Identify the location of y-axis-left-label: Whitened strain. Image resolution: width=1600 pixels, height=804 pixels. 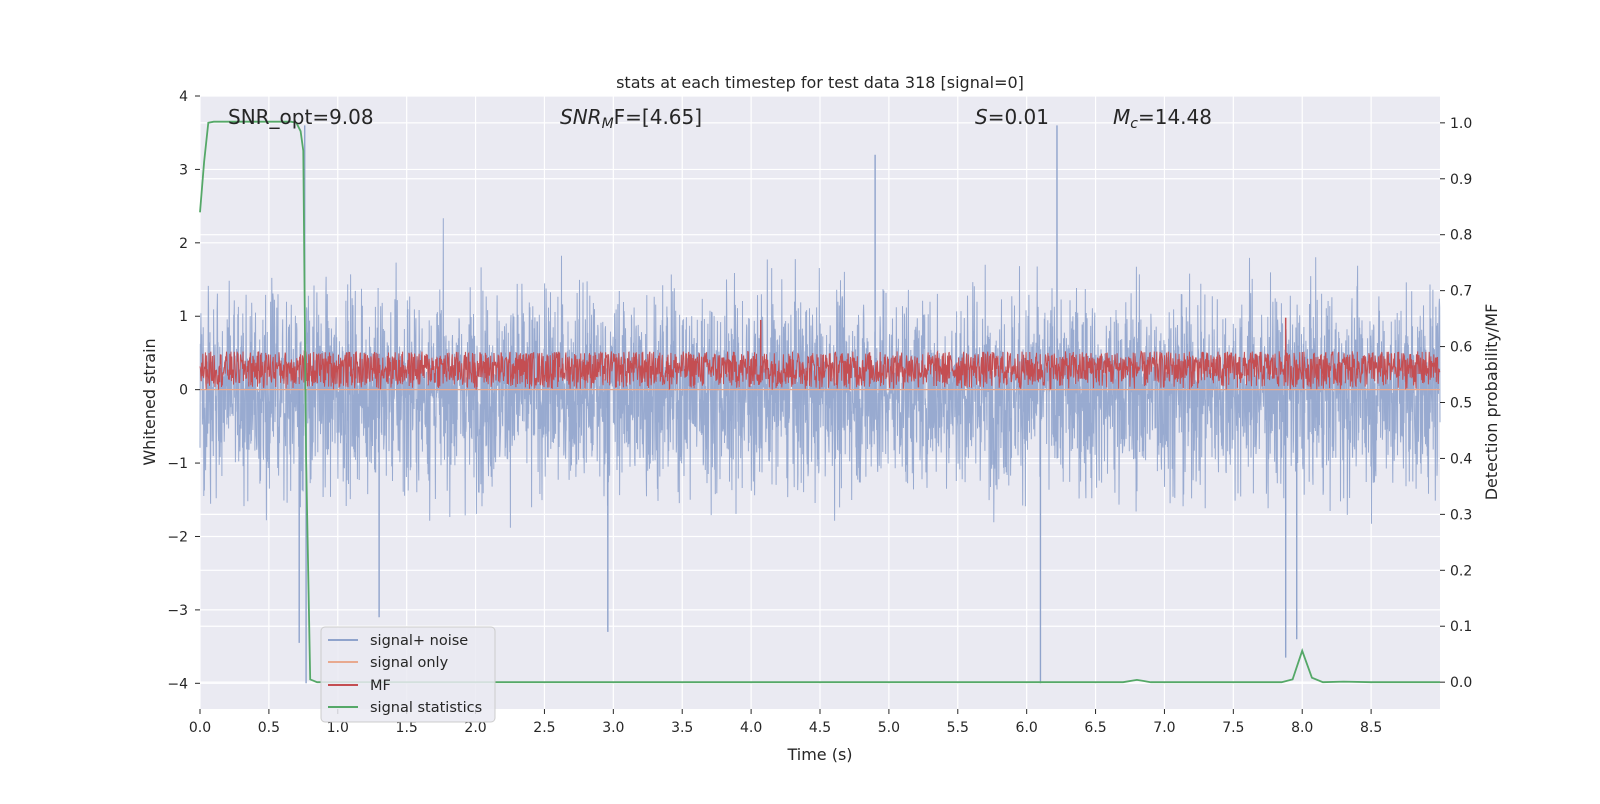
(149, 401).